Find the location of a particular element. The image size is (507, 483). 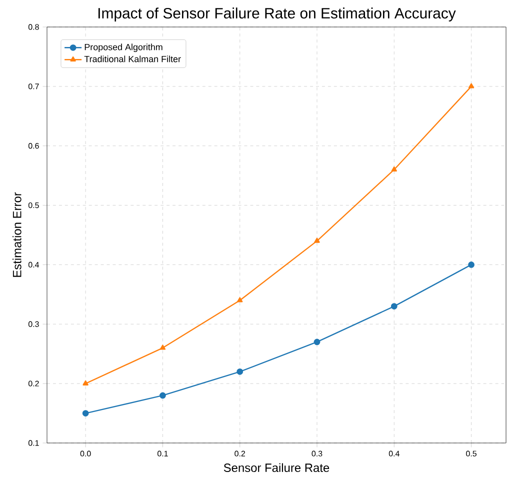

legend-label: Proposed Algorithm is located at coordinates (123, 48).